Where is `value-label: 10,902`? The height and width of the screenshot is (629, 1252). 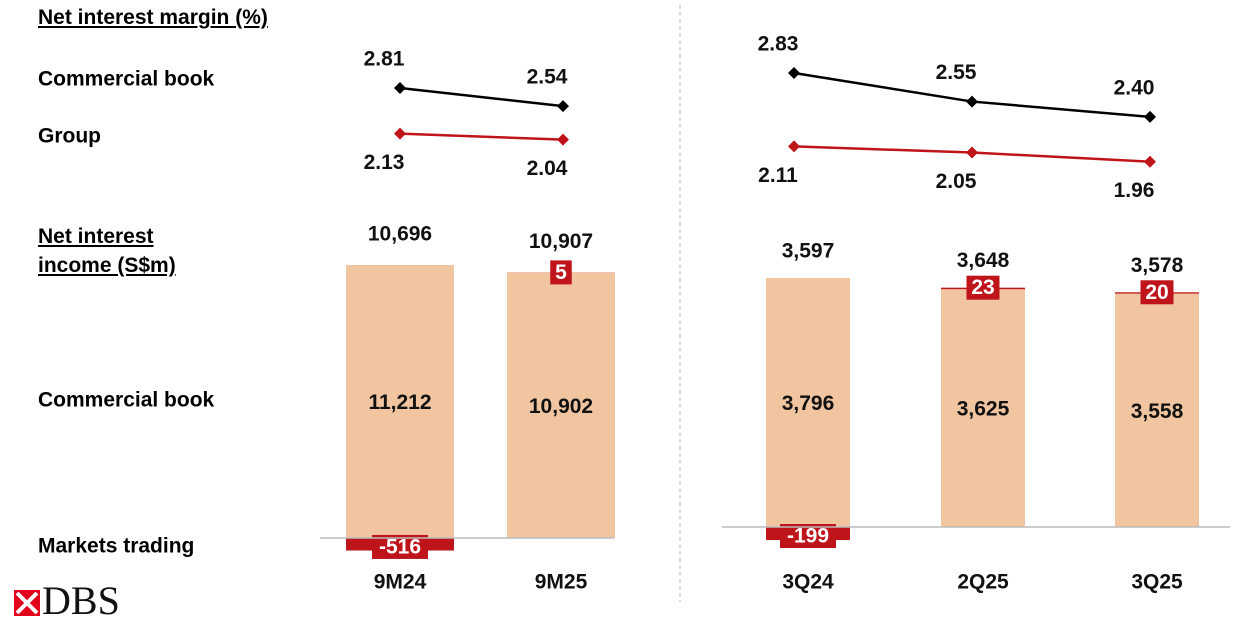
value-label: 10,902 is located at coordinates (561, 406).